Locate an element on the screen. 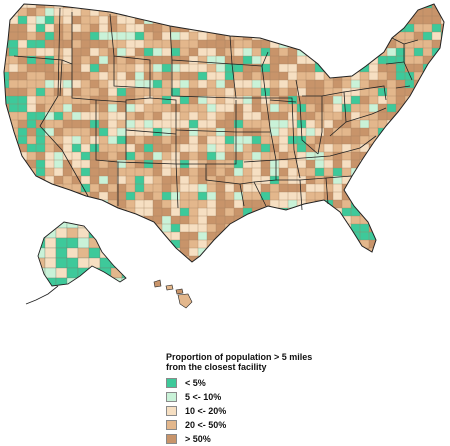 The image size is (450, 446). legend-label: > 50% is located at coordinates (198, 438).